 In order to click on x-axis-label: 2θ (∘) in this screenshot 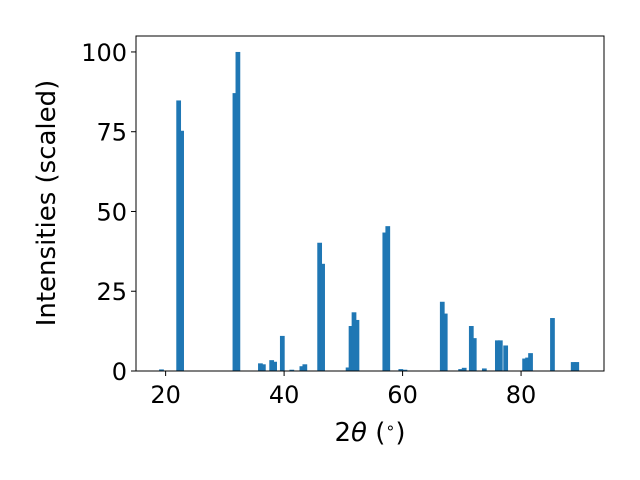, I will do `click(369, 433)`.